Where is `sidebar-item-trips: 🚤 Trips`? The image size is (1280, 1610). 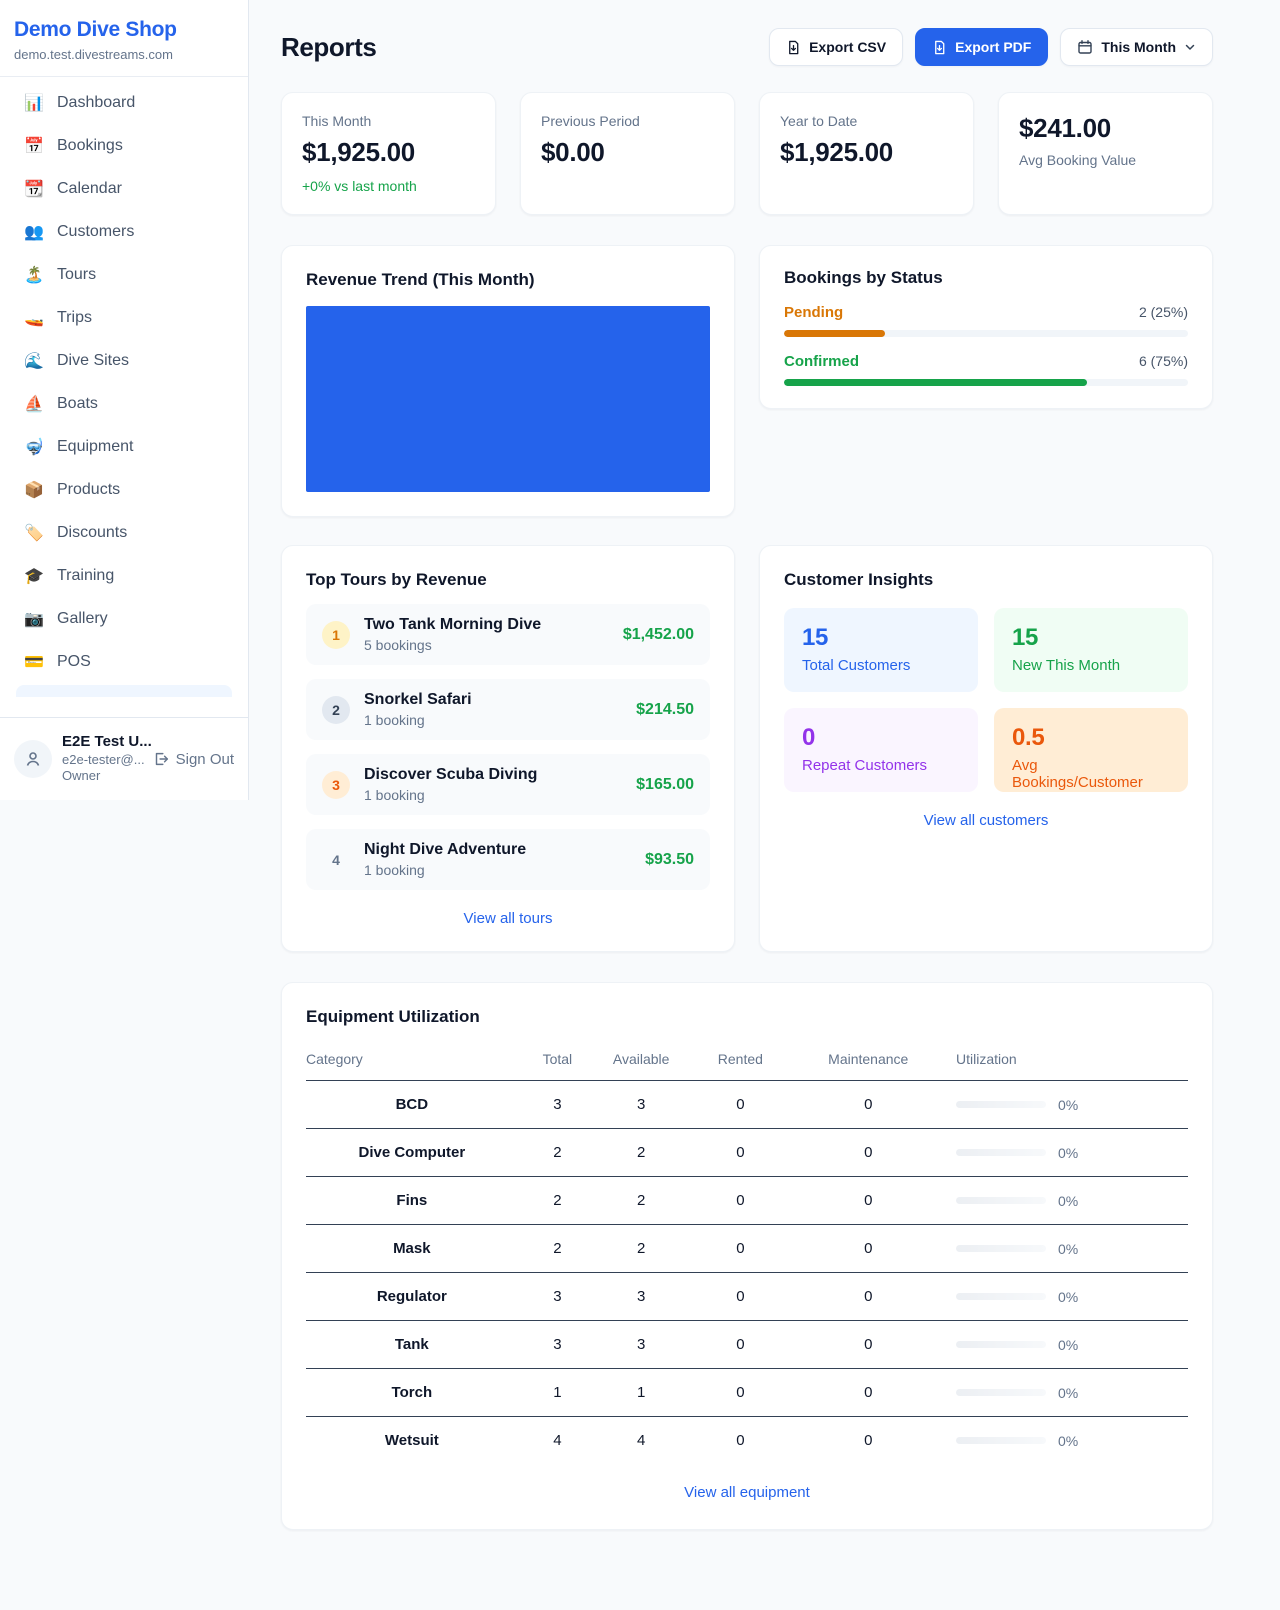 sidebar-item-trips: 🚤 Trips is located at coordinates (124, 317).